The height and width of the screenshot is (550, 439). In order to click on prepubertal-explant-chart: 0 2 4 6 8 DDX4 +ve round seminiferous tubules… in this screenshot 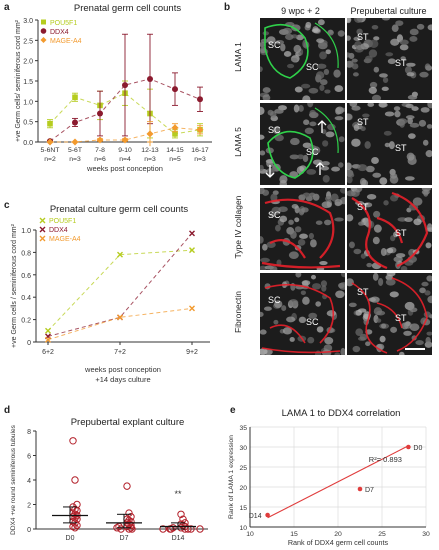, I will do `click(109, 483)`.